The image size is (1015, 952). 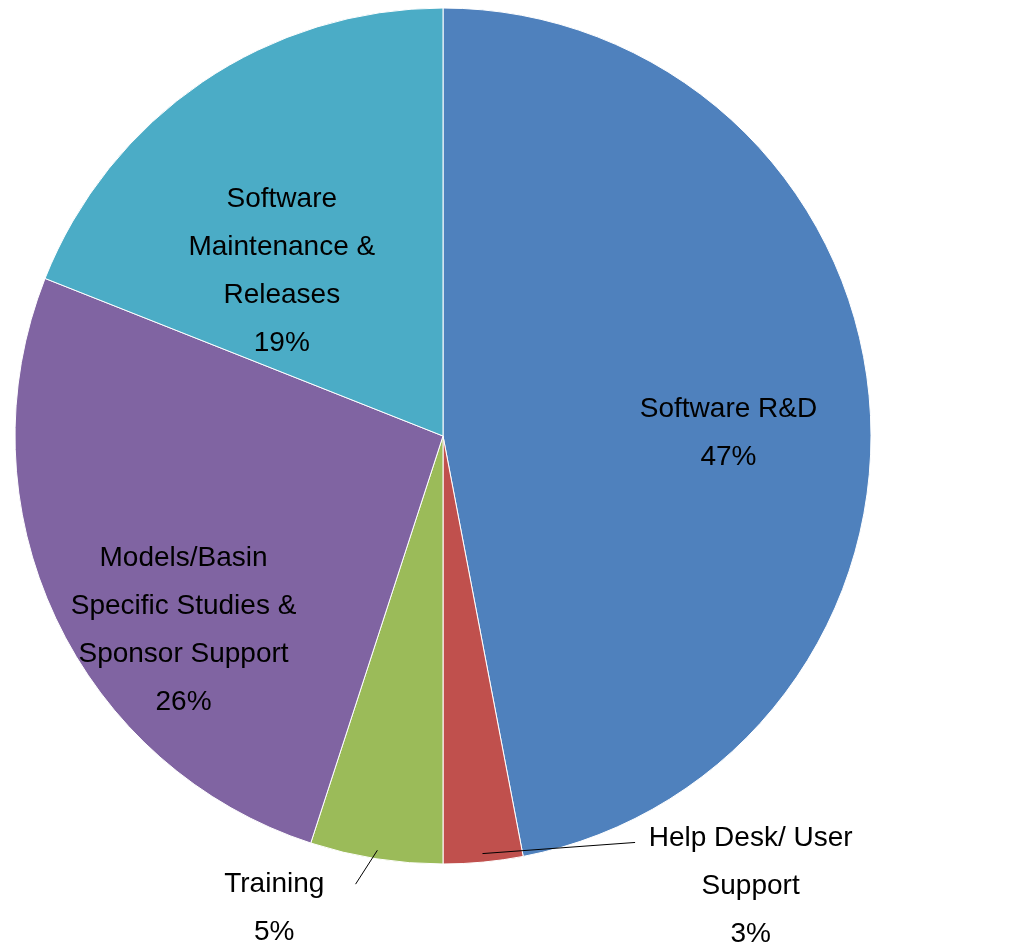 I want to click on slice-label: Models/Basin Specific Studies & Sponsor Support, so click(x=183, y=605).